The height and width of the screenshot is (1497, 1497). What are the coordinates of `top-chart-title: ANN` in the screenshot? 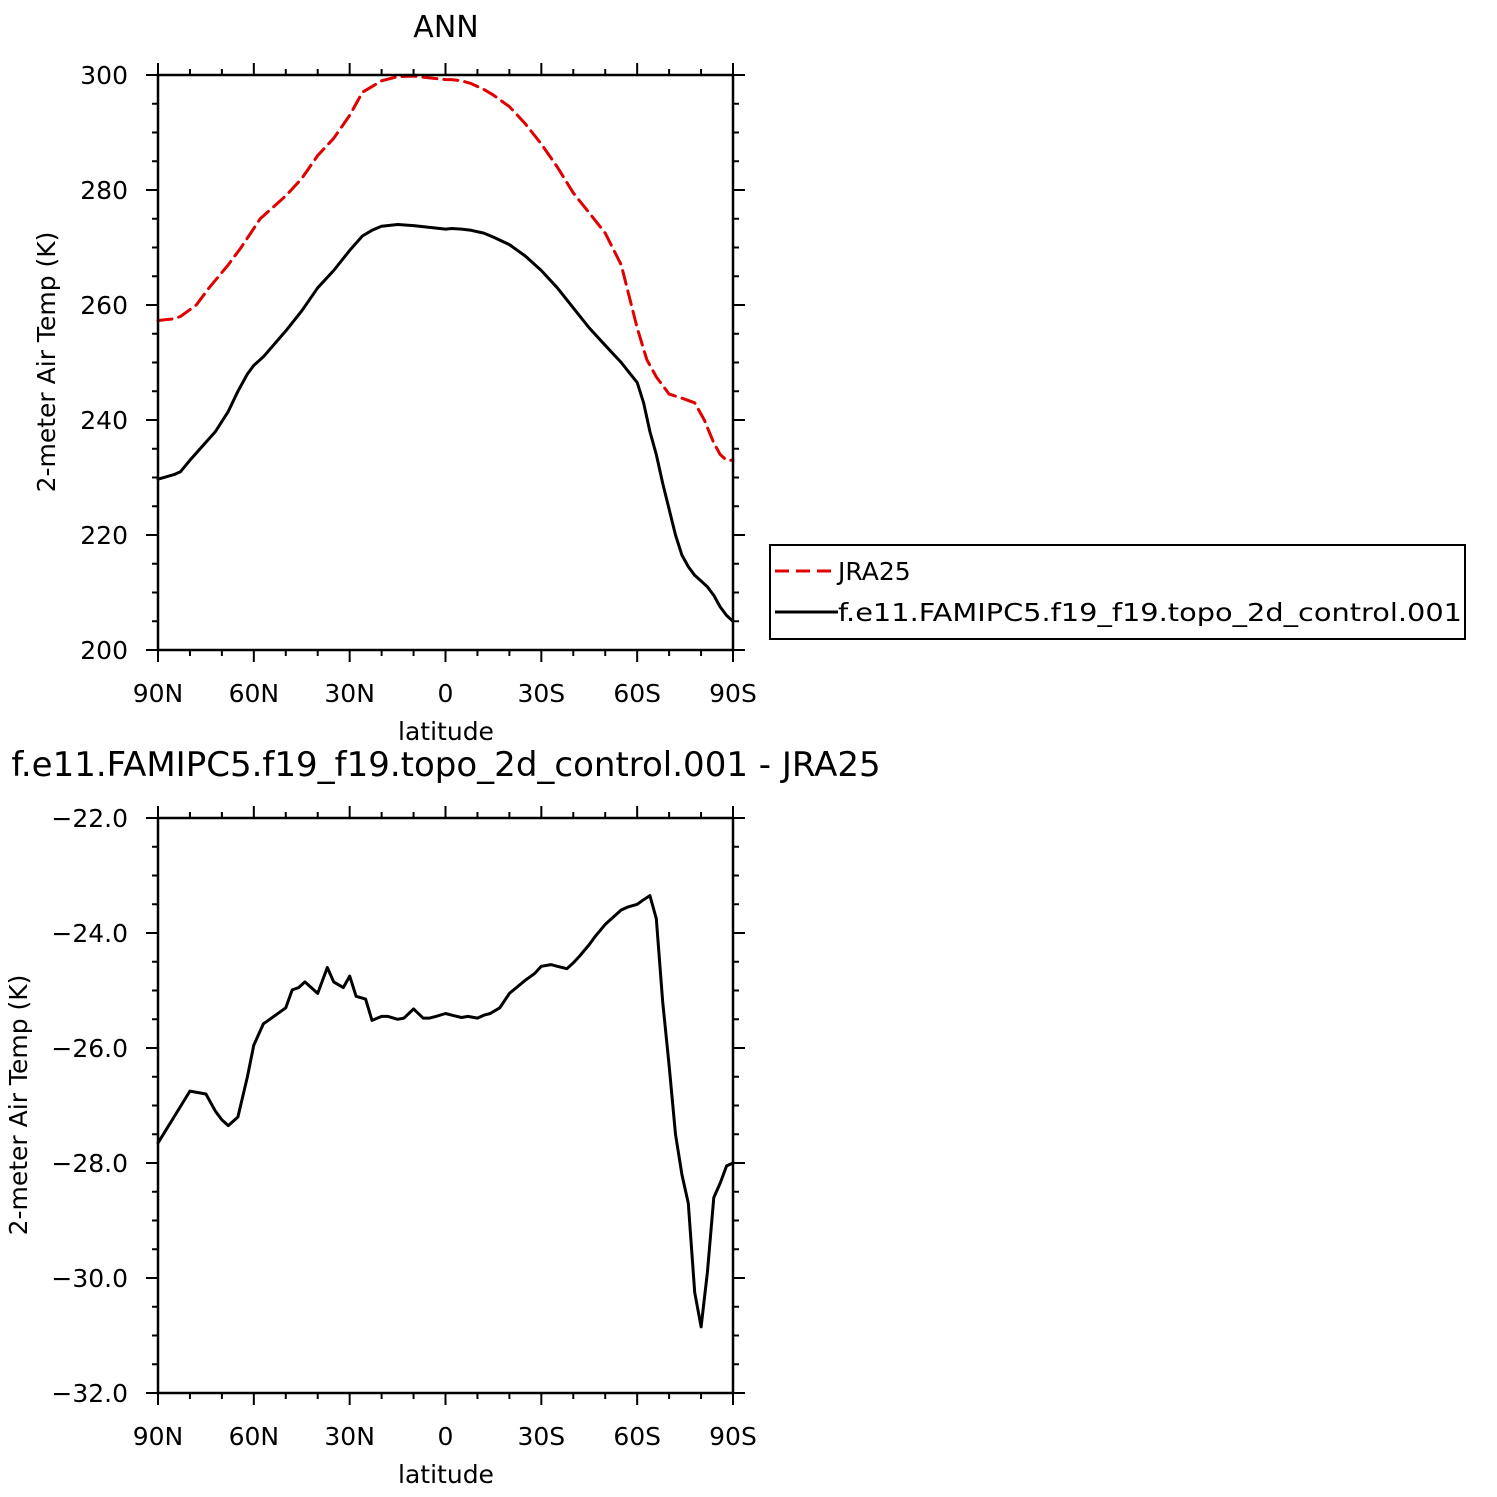 It's located at (445, 27).